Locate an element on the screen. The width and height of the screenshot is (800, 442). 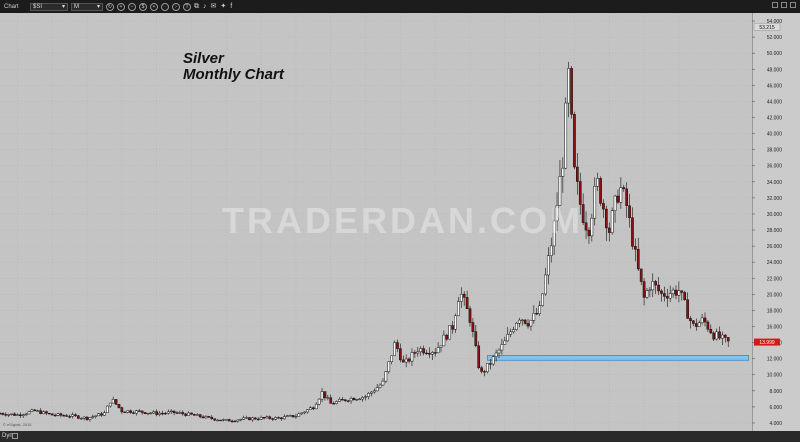
arrow-icon: › is located at coordinates (176, 6).